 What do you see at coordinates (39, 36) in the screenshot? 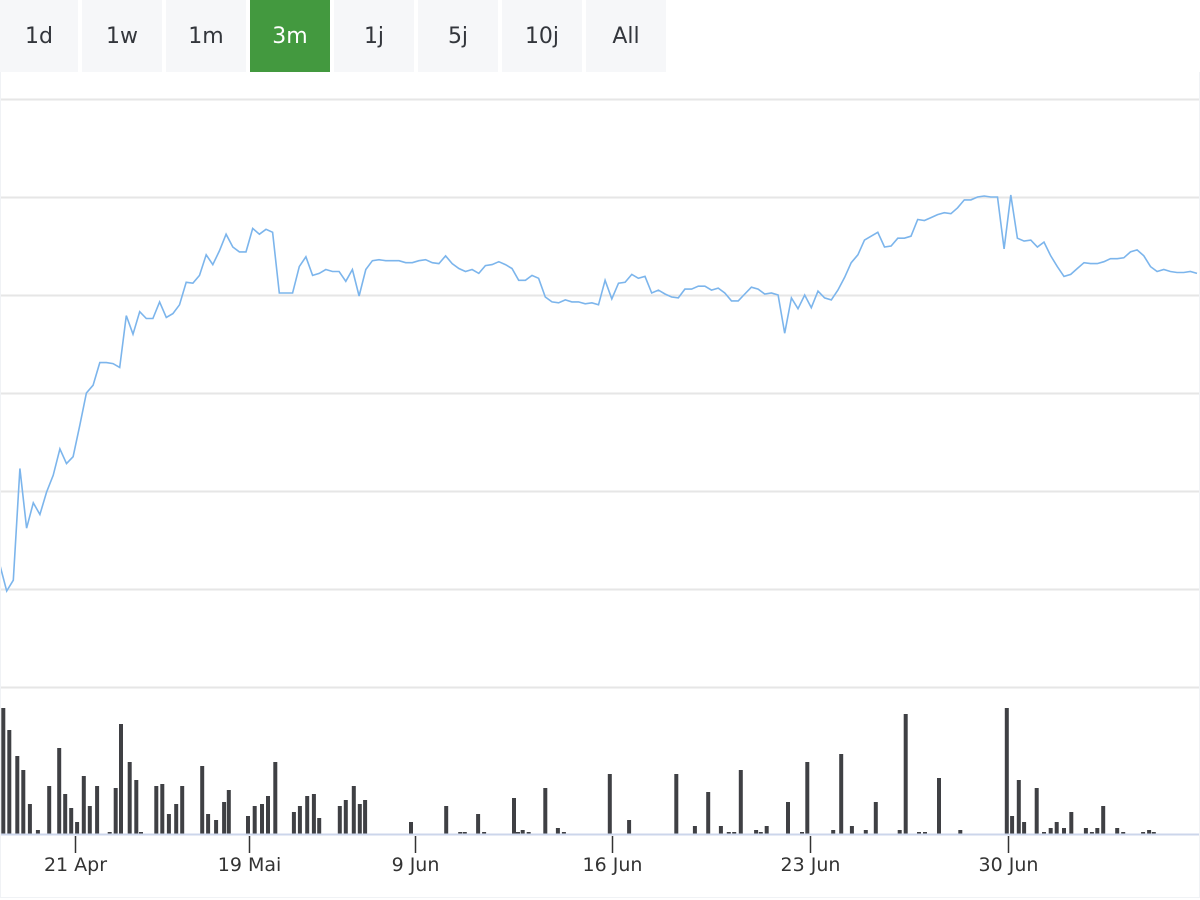
I see `range-button-1d: 1d` at bounding box center [39, 36].